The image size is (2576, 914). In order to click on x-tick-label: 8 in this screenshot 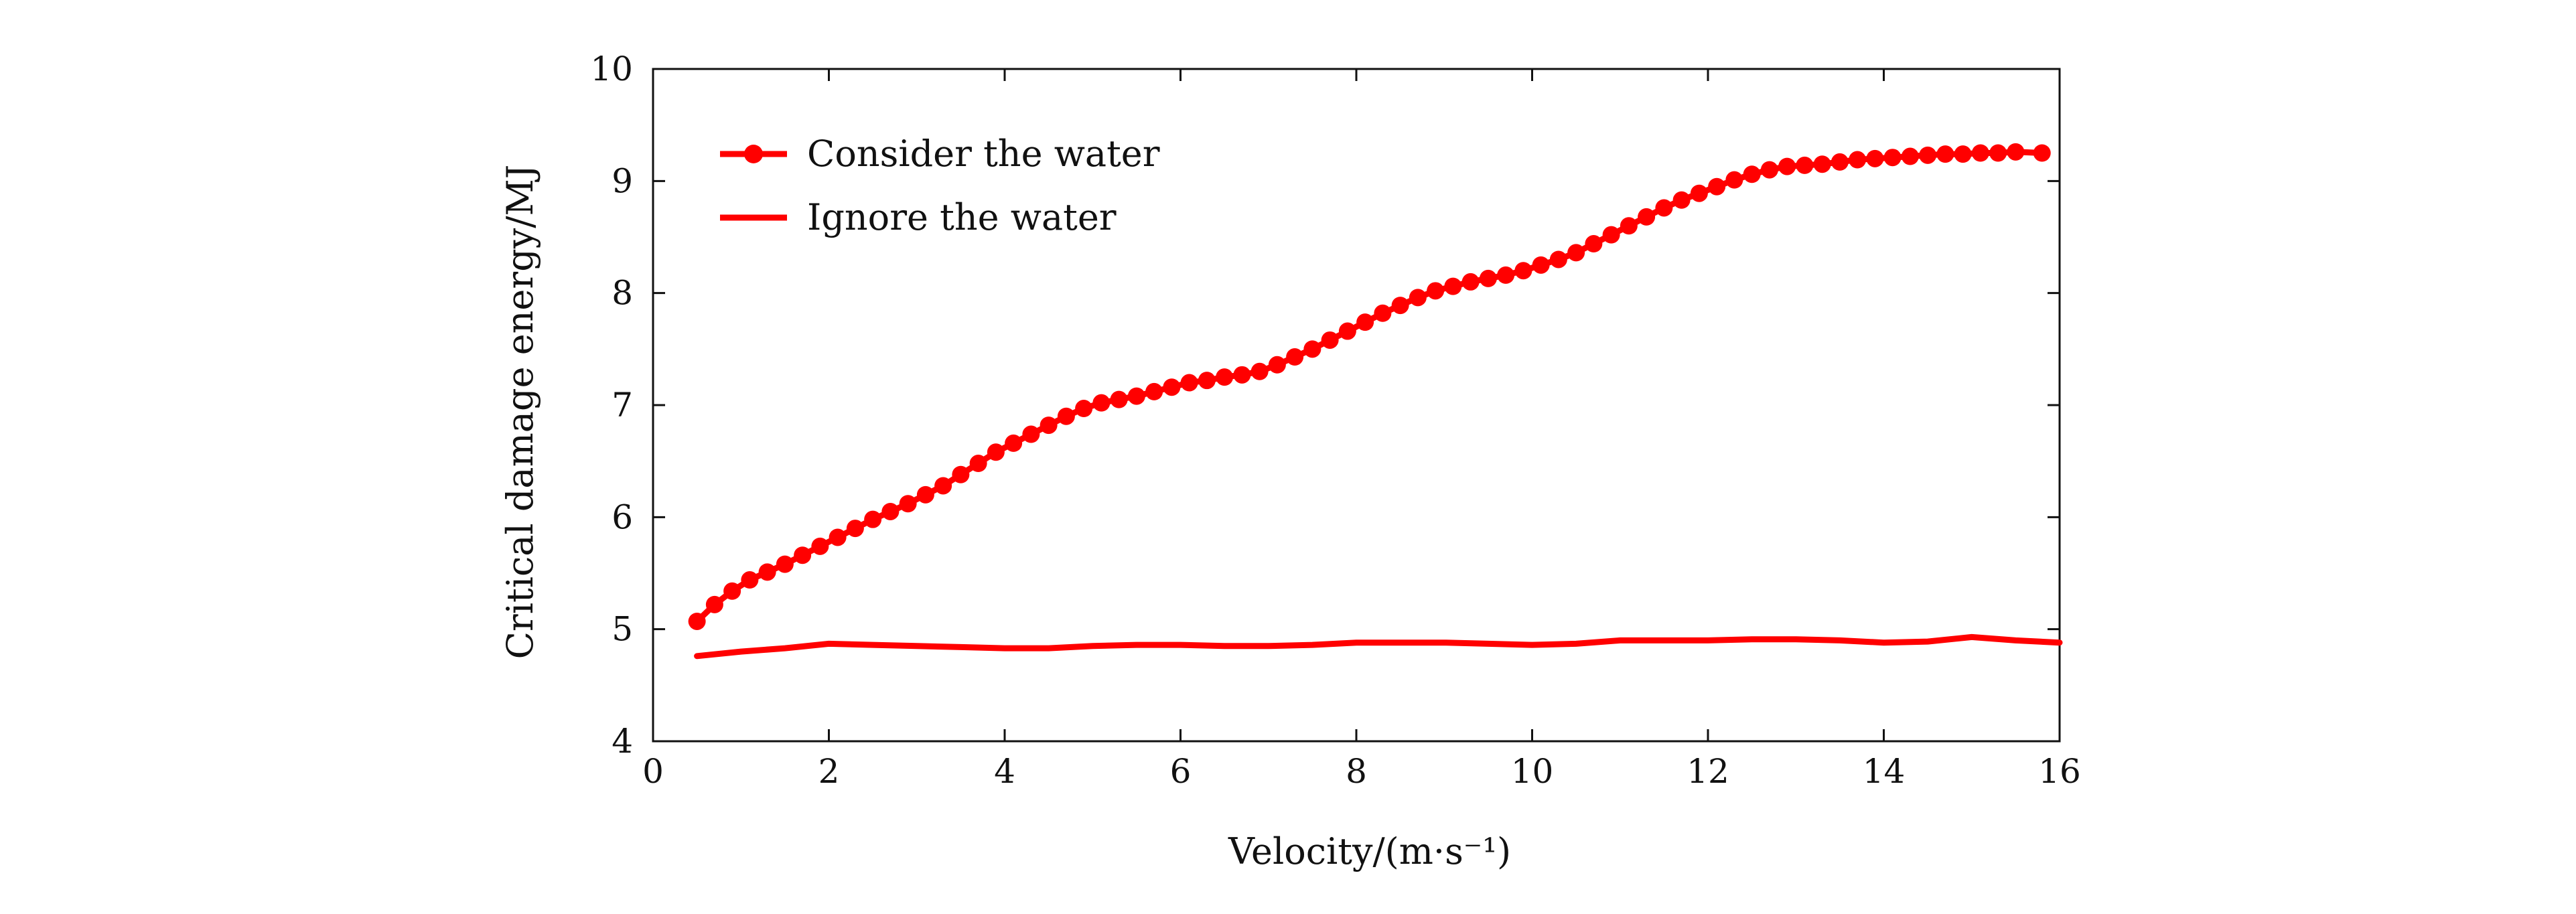, I will do `click(1356, 771)`.